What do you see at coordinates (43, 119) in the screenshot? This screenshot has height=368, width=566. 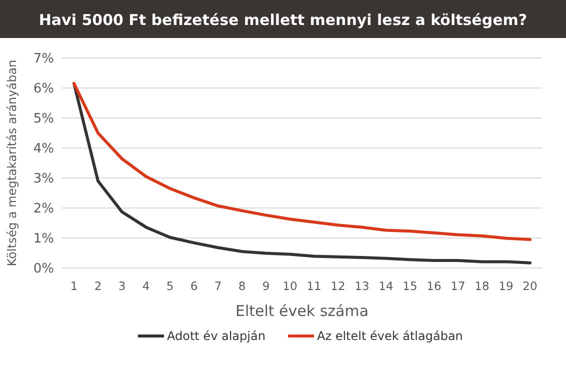 I see `y-tick-label: 5%` at bounding box center [43, 119].